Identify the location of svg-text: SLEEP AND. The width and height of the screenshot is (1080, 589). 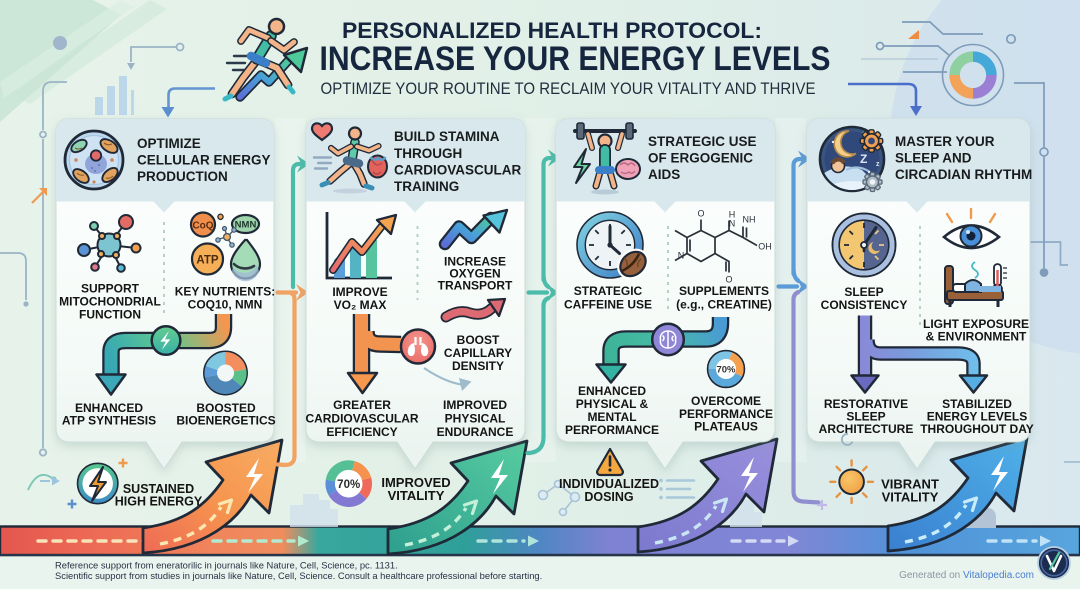
(933, 158).